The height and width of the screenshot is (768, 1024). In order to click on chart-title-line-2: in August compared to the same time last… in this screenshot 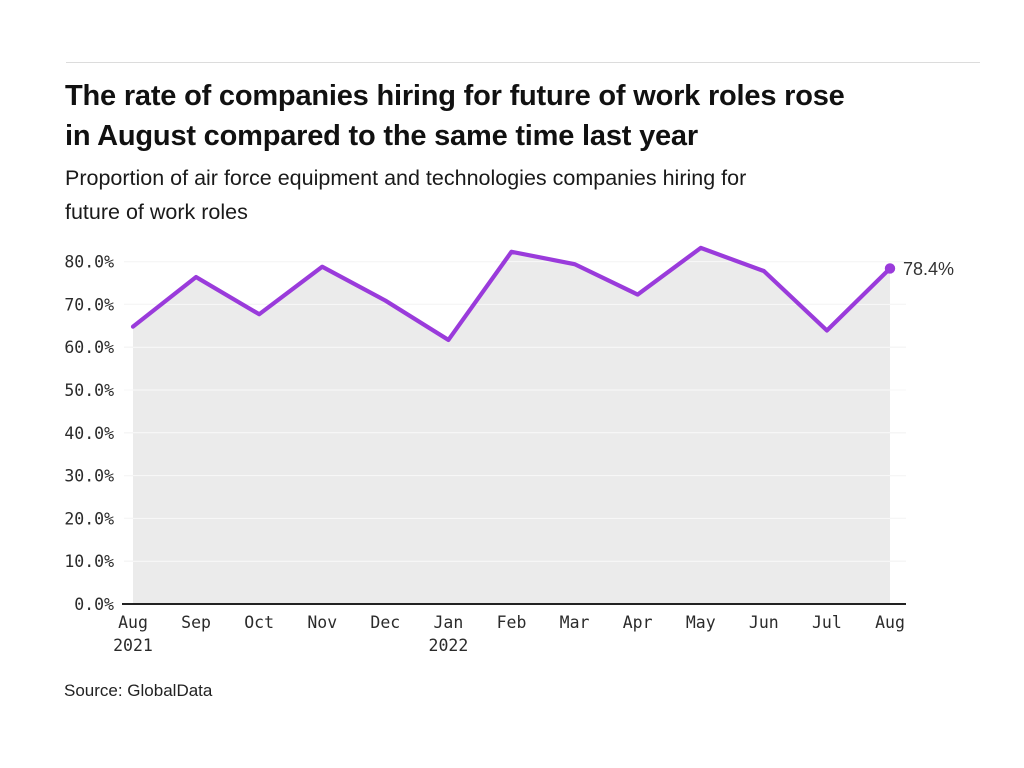, I will do `click(381, 136)`.